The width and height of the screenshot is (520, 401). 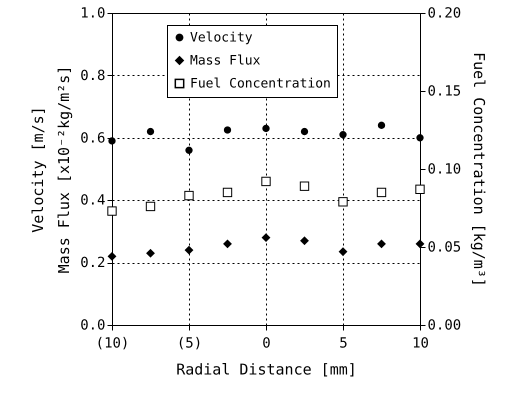 What do you see at coordinates (266, 369) in the screenshot?
I see `x-axis-title: Radial Distance [mm]` at bounding box center [266, 369].